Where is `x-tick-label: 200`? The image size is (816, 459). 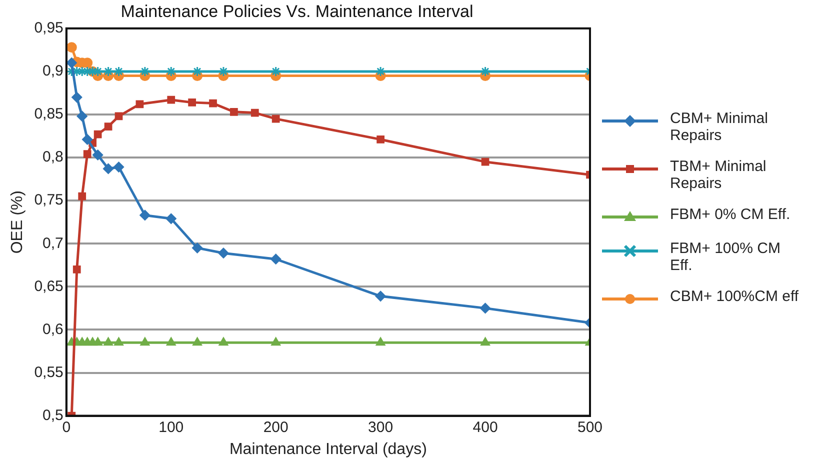
x-tick-label: 200 is located at coordinates (275, 427).